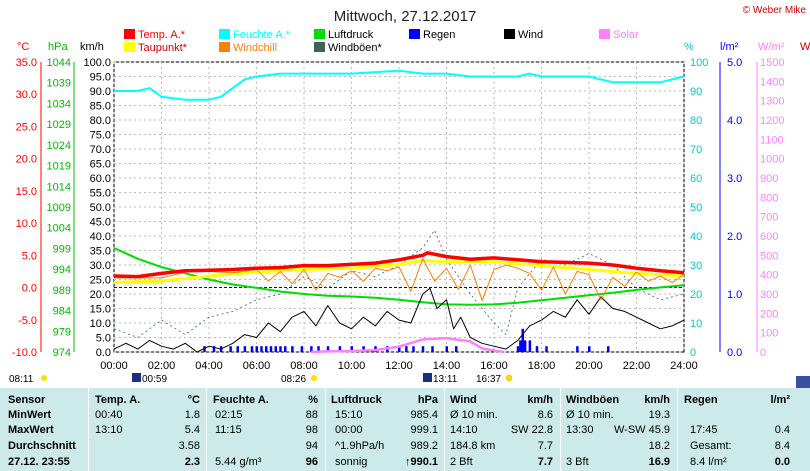  What do you see at coordinates (42, 446) in the screenshot?
I see `row-label-2: Durchschnitt` at bounding box center [42, 446].